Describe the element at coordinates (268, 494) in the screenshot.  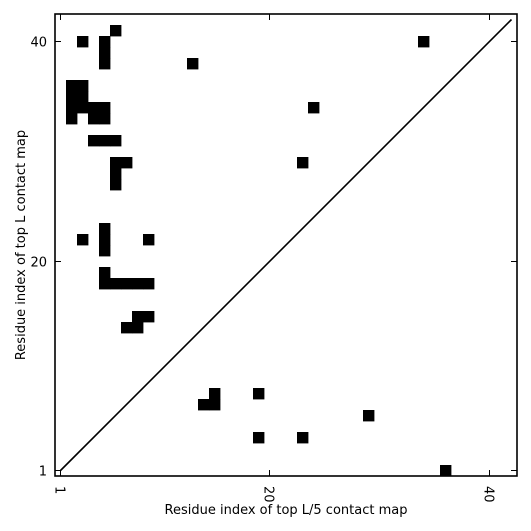
I see `x-tick-label: 20` at that location.